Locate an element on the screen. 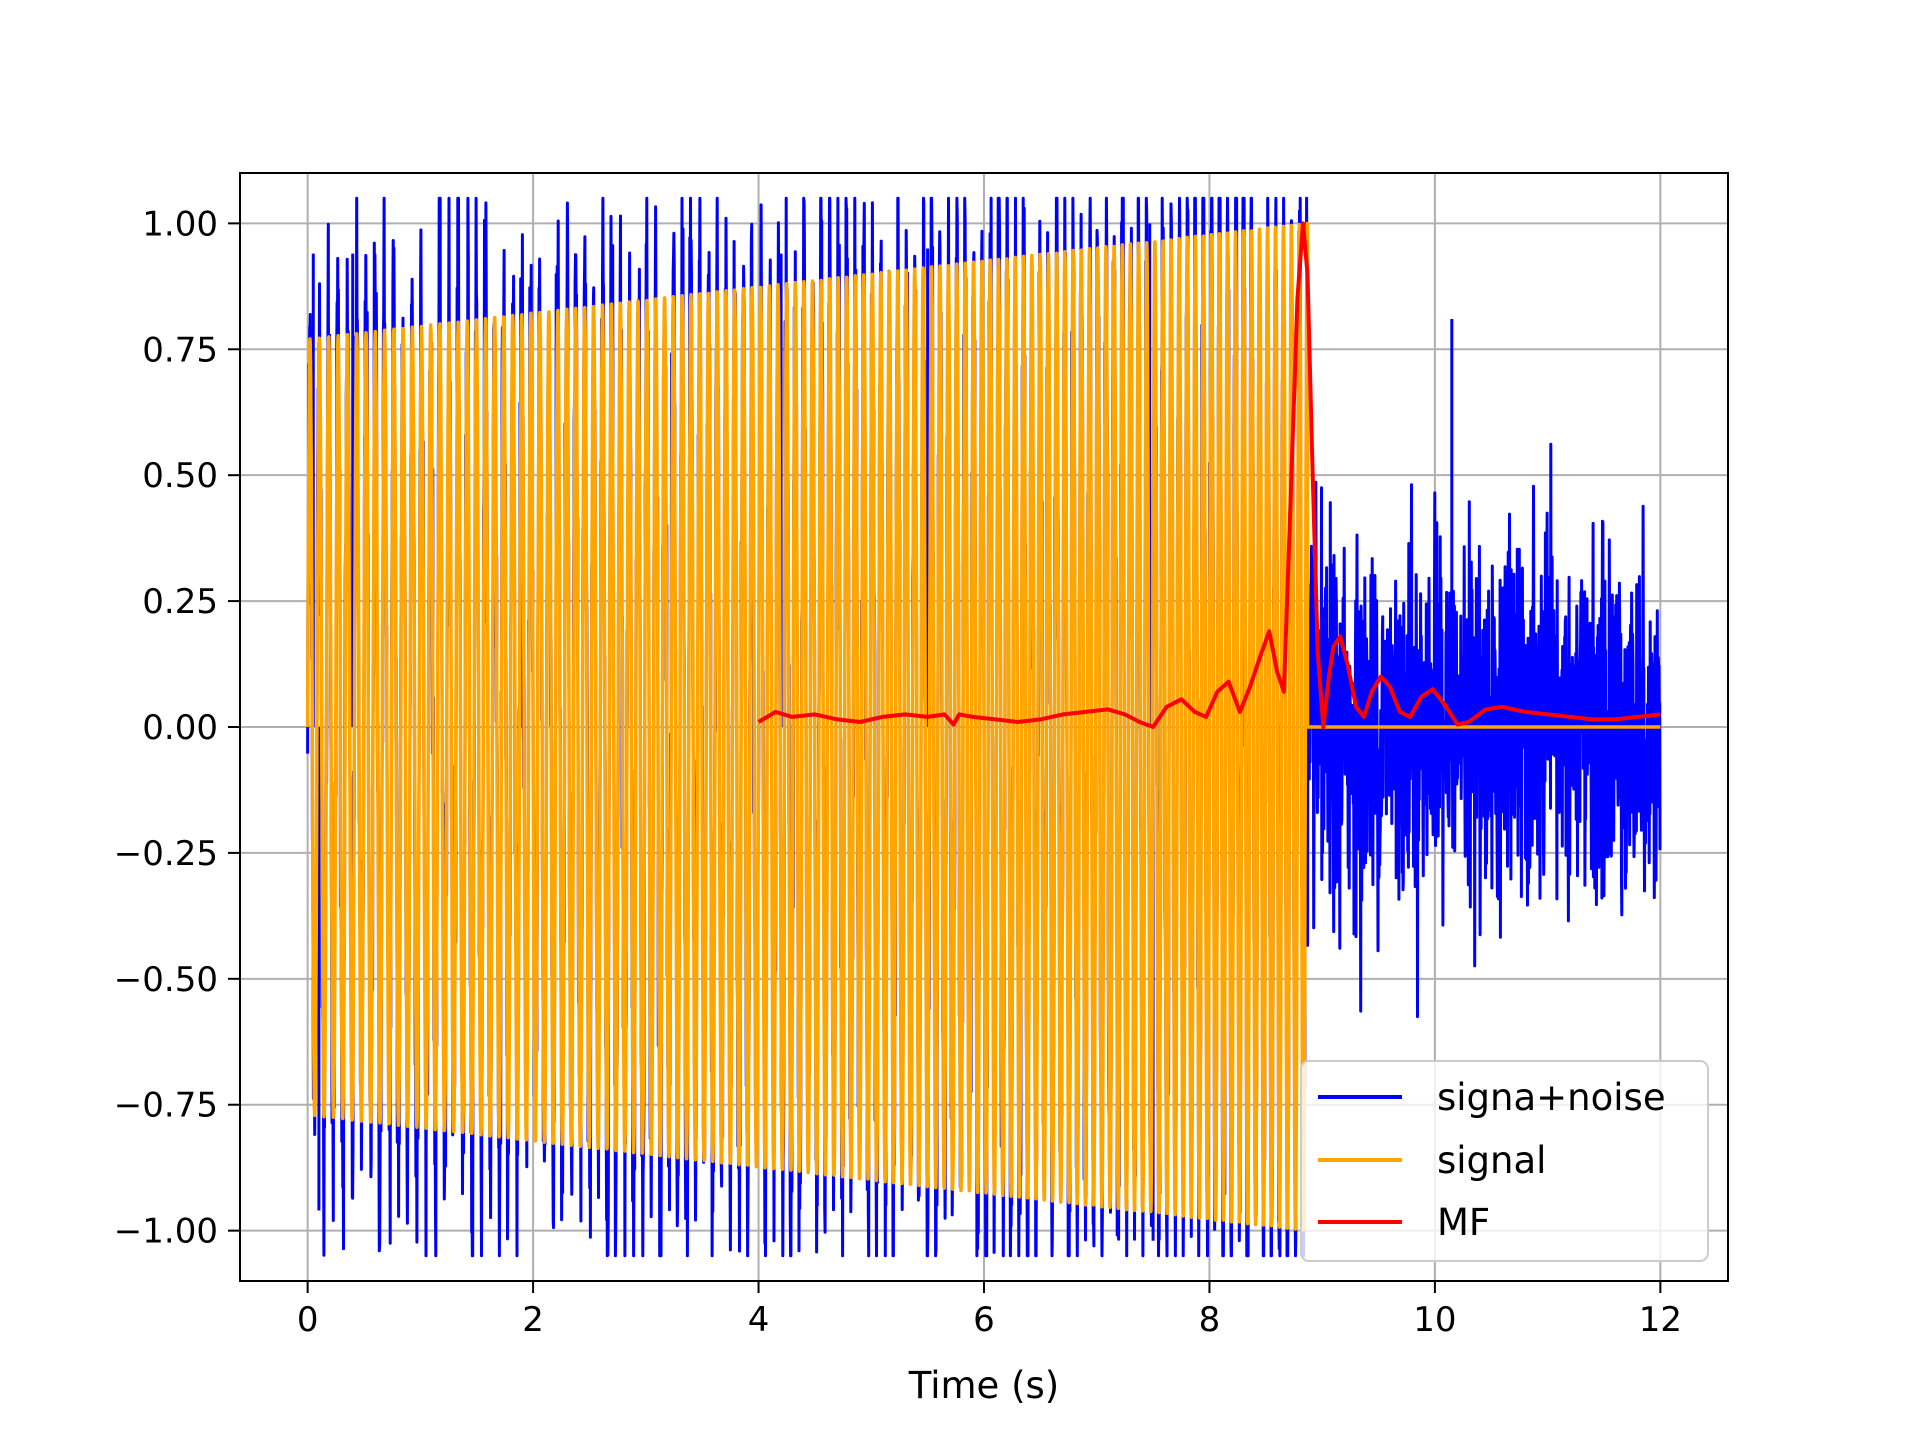  y-tick-label: −0.25 is located at coordinates (166, 854).